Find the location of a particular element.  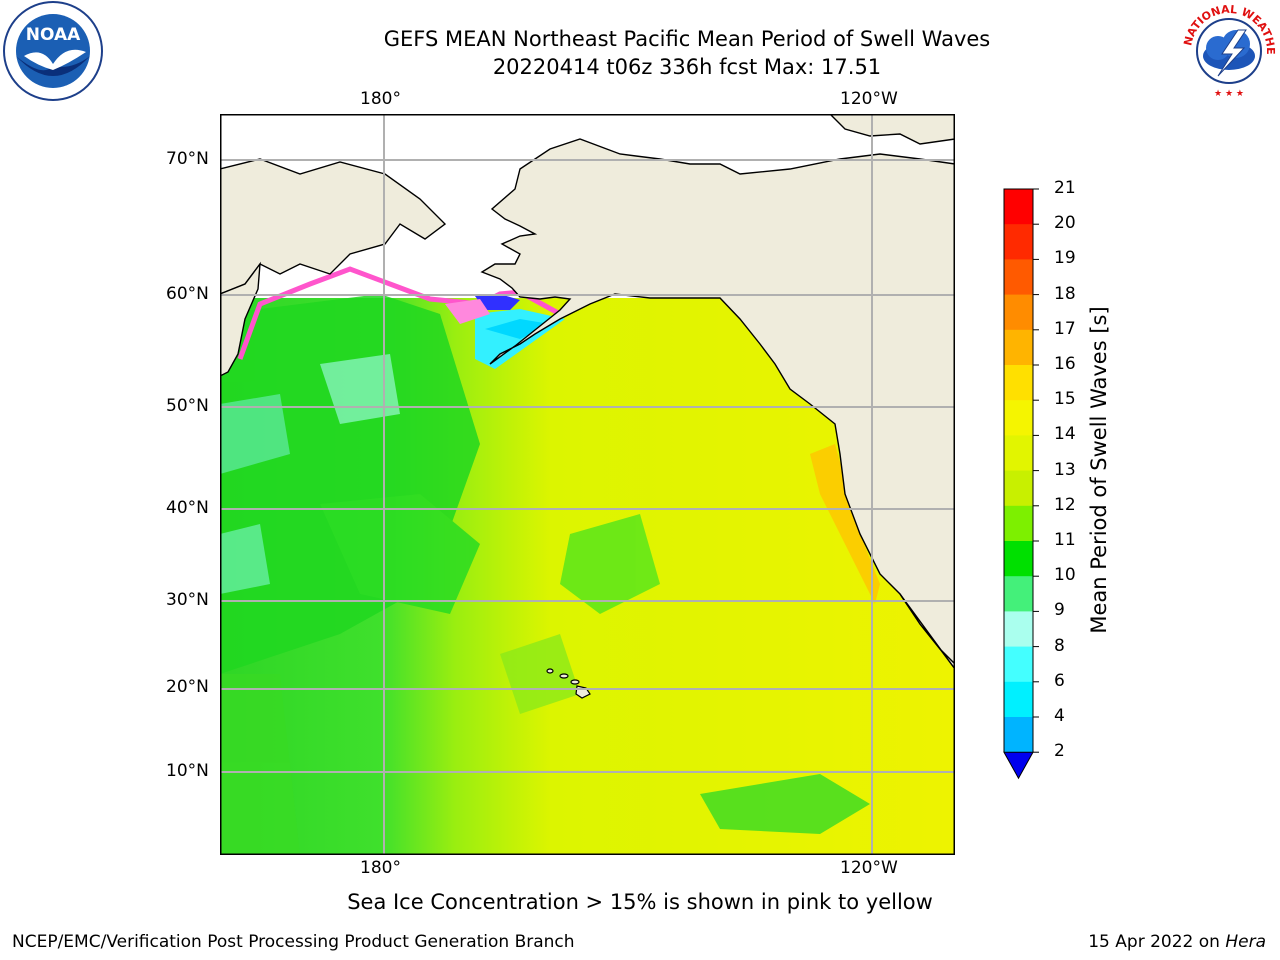

colorbar-label: 11 is located at coordinates (1065, 540).